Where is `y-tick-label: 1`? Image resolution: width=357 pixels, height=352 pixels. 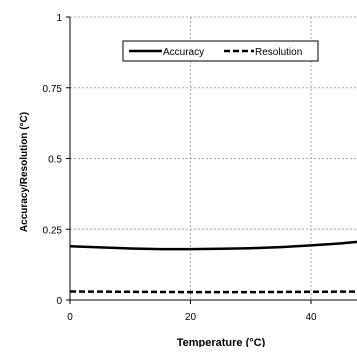
y-tick-label: 1 is located at coordinates (59, 18).